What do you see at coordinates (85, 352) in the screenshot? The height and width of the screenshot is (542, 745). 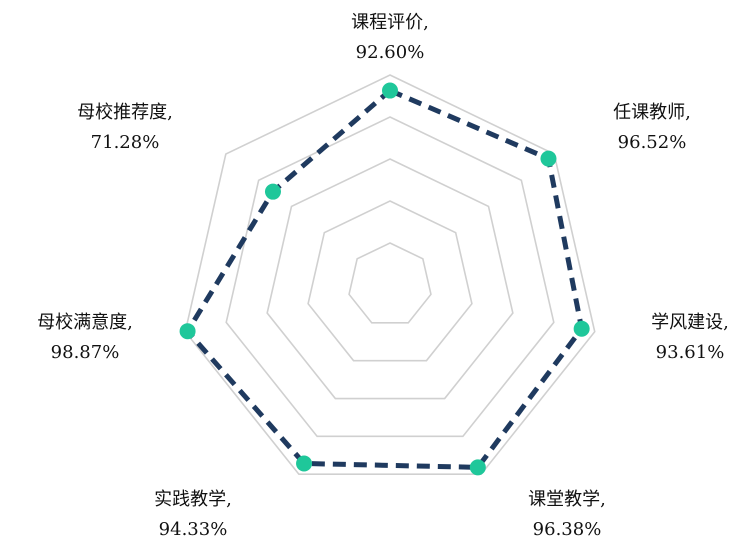 I see `value-label-6: 98.87%` at bounding box center [85, 352].